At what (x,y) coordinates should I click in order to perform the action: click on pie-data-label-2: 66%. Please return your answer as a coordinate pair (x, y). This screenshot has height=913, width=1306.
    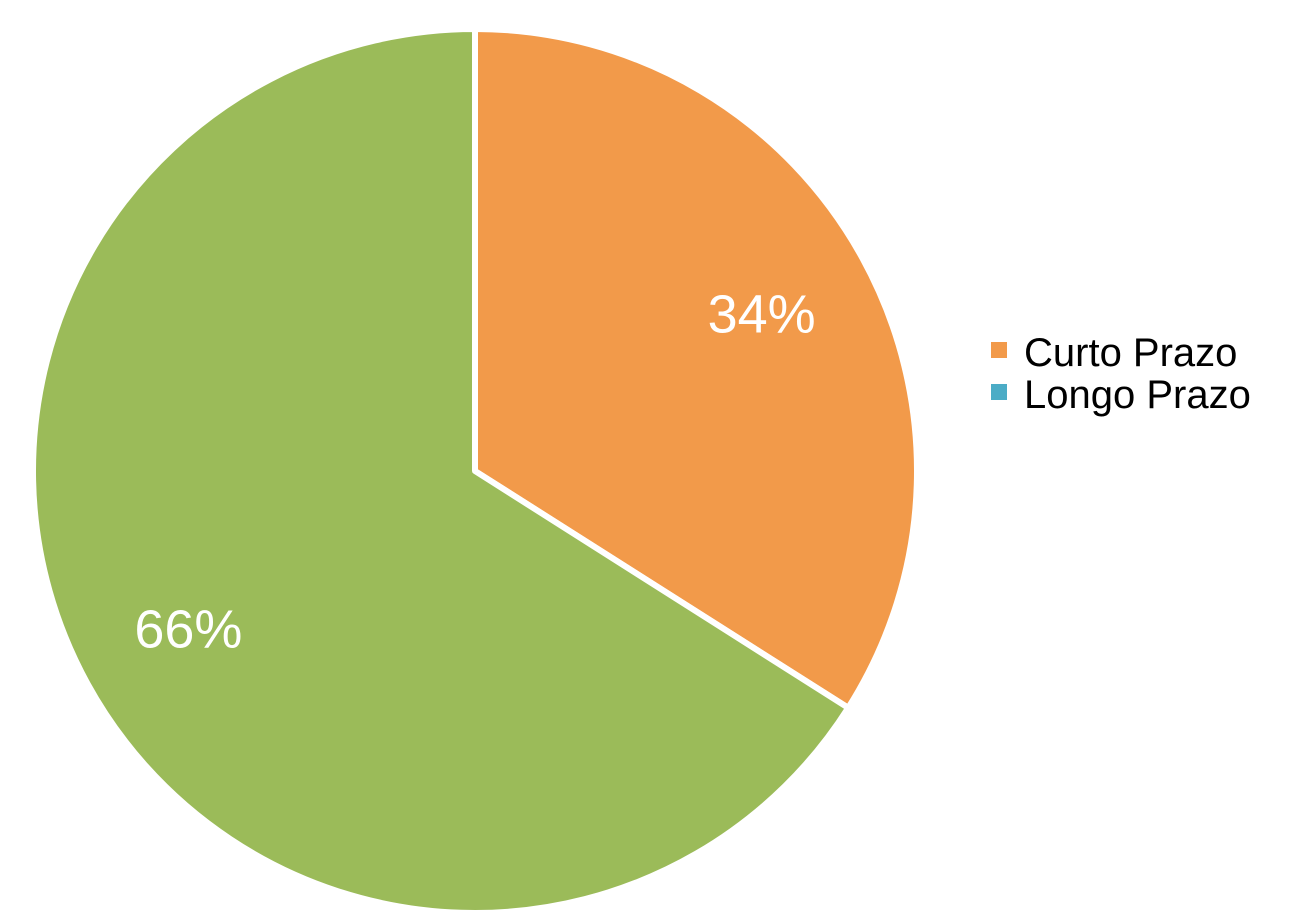
    Looking at the image, I should click on (188, 630).